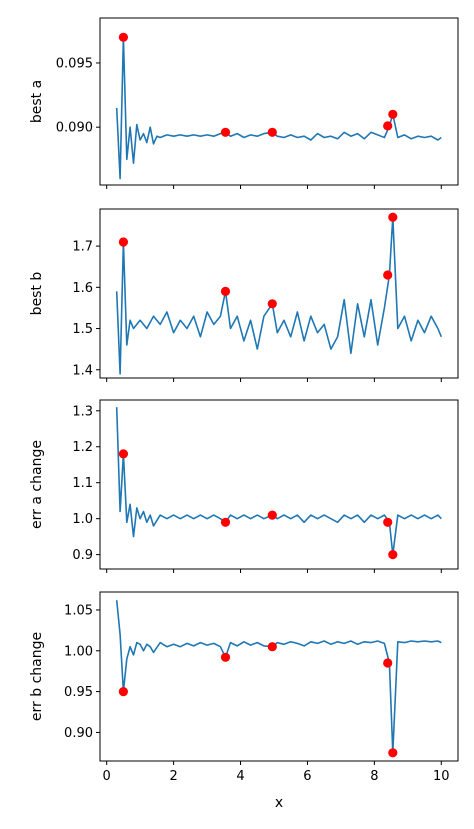 This screenshot has height=829, width=474. What do you see at coordinates (82, 288) in the screenshot?
I see `y-tick-label: 1.6` at bounding box center [82, 288].